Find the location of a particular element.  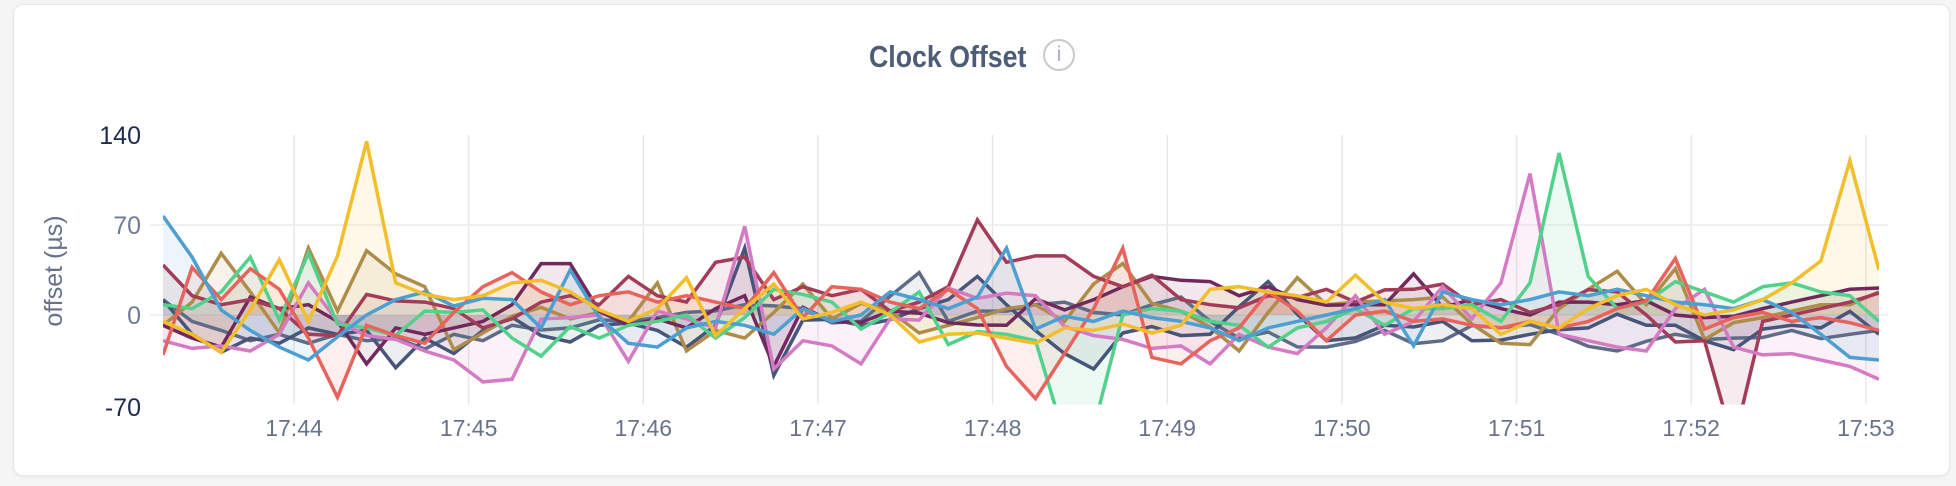

svg-text: 17:53 is located at coordinates (1866, 428).